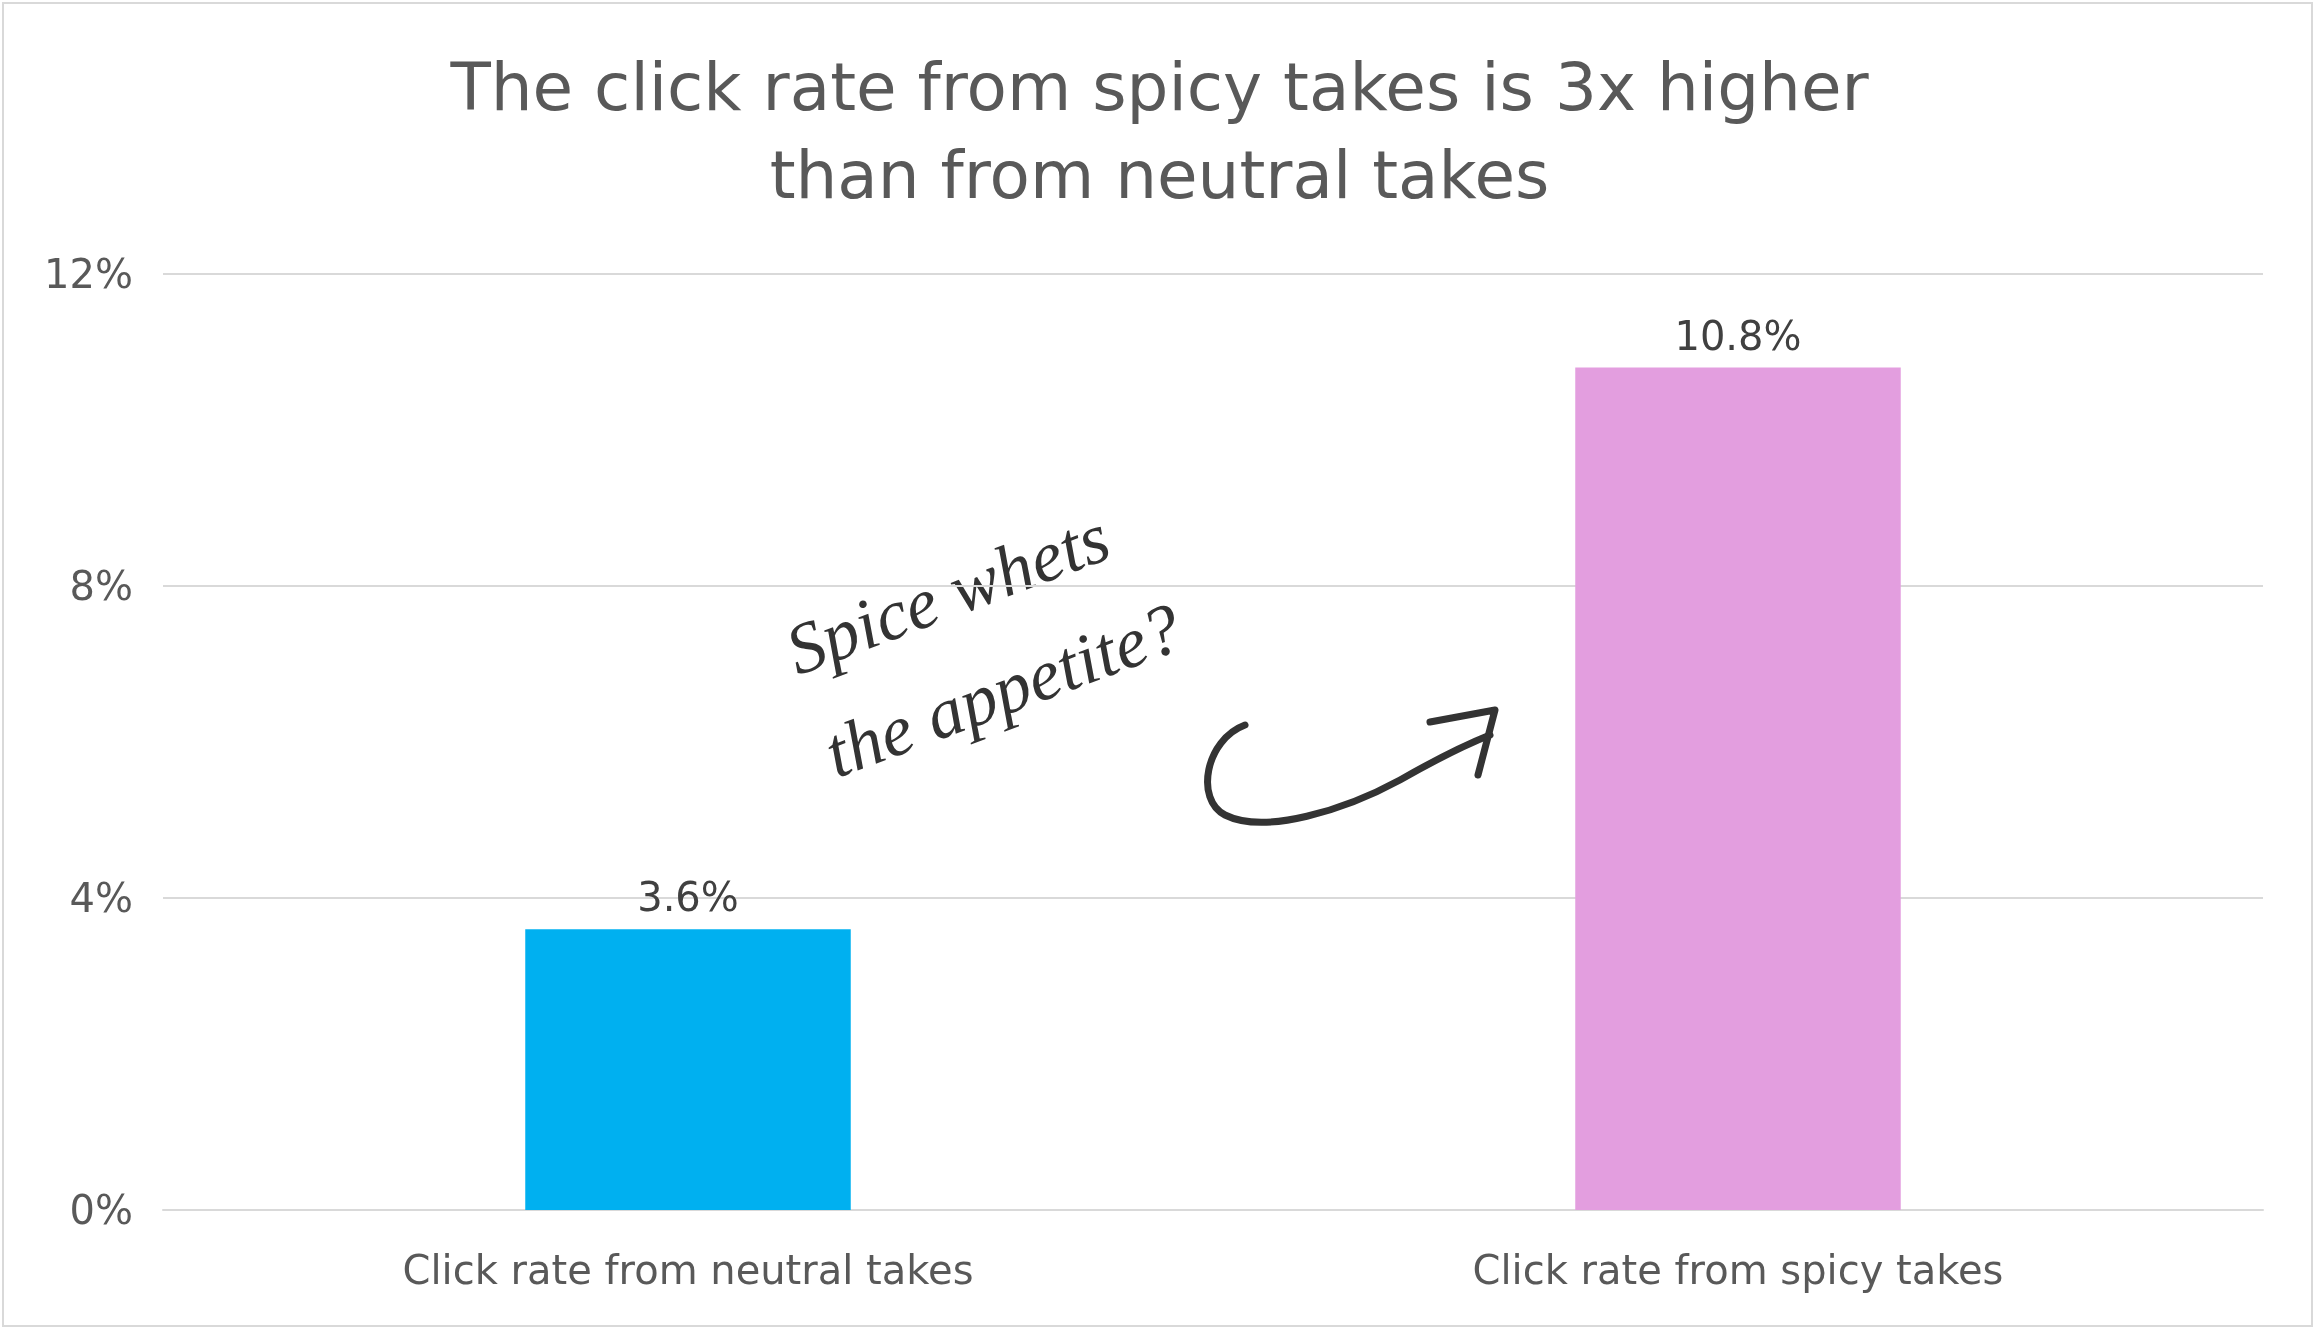 The height and width of the screenshot is (1333, 2319). I want to click on y-tick-label: 4%, so click(101, 898).